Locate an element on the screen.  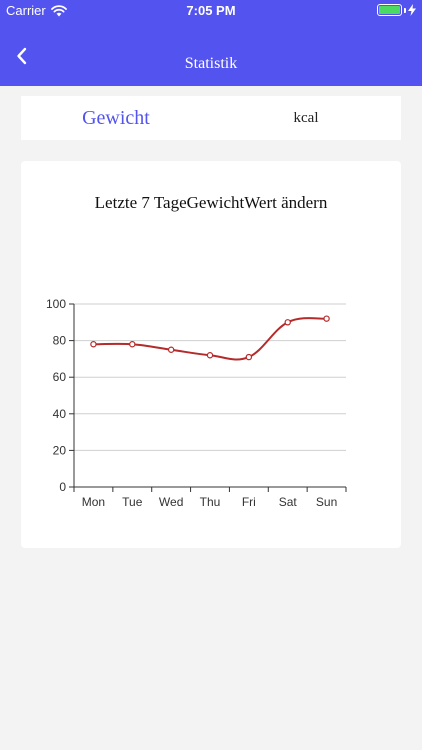
y-tick-label-0: 0 is located at coordinates (62, 487).